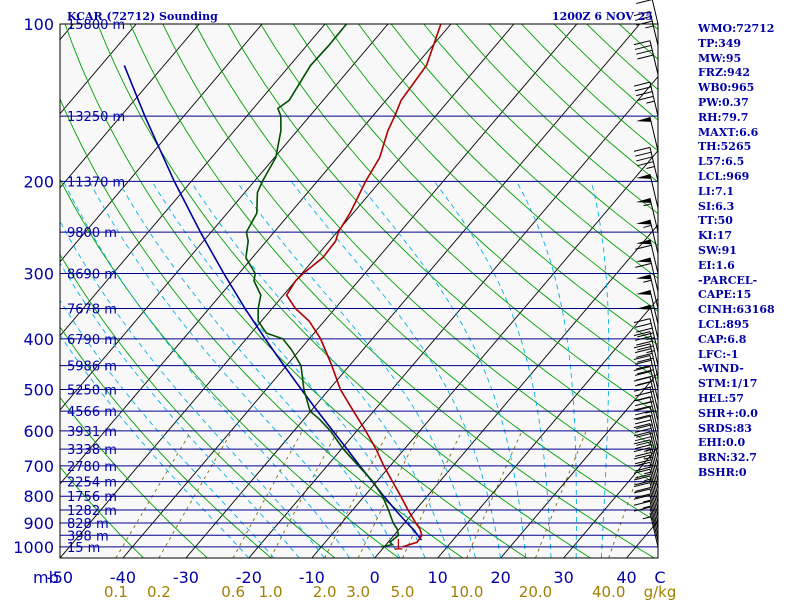 This screenshot has height=604, width=800. Describe the element at coordinates (375, 577) in the screenshot. I see `temperature-tick-label: 0` at that location.